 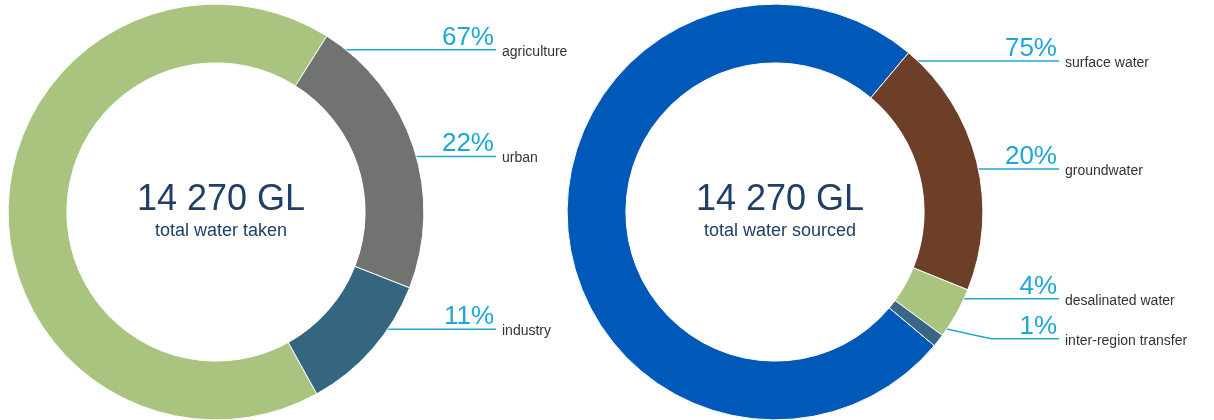 What do you see at coordinates (467, 35) in the screenshot?
I see `data-label: 67%` at bounding box center [467, 35].